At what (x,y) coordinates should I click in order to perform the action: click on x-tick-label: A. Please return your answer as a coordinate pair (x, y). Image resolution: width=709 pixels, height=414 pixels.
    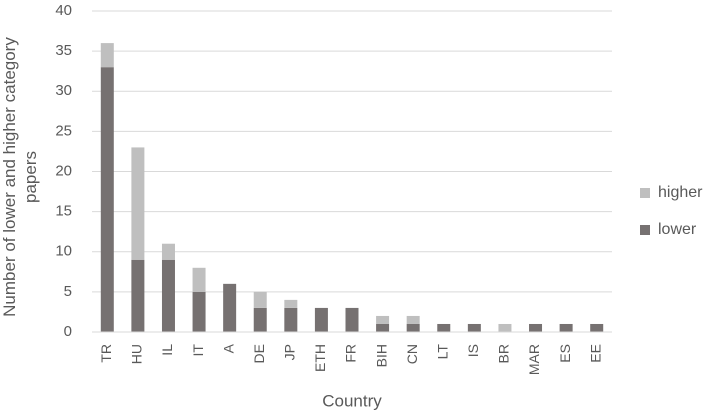
    Looking at the image, I should click on (228, 348).